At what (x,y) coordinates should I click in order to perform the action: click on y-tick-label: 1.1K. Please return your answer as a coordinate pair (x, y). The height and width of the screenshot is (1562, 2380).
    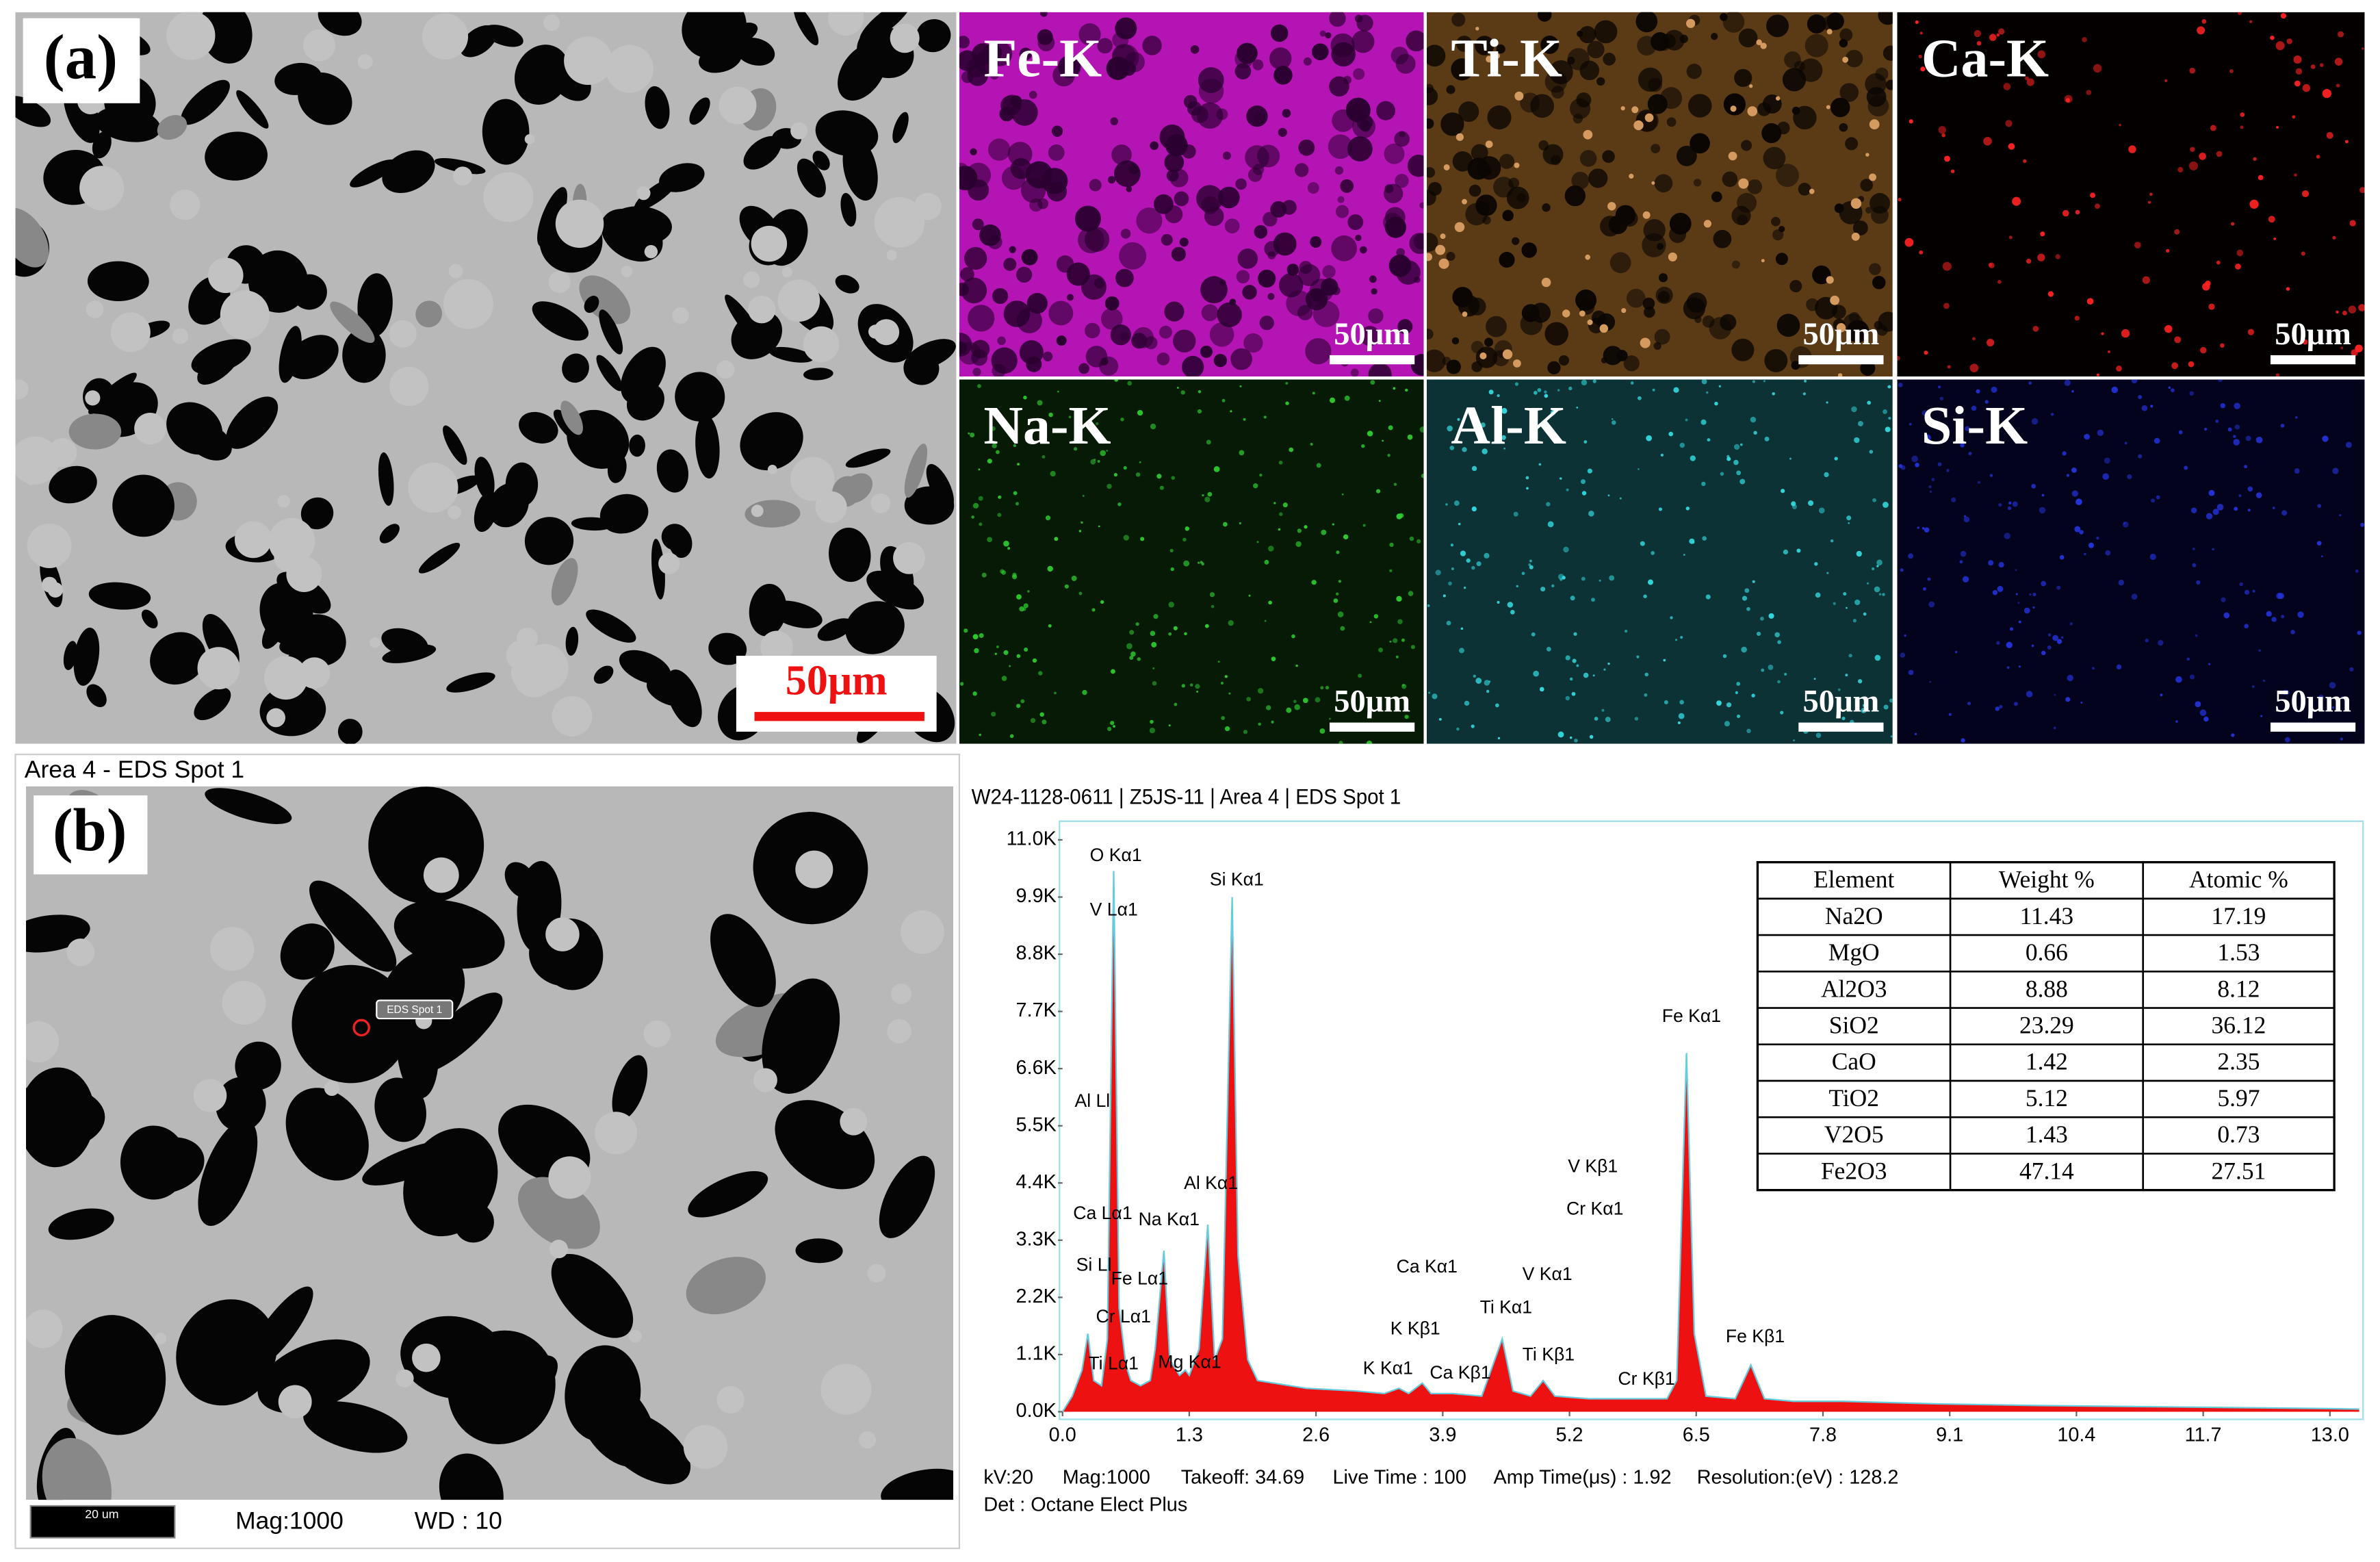
    Looking at the image, I should click on (1036, 1354).